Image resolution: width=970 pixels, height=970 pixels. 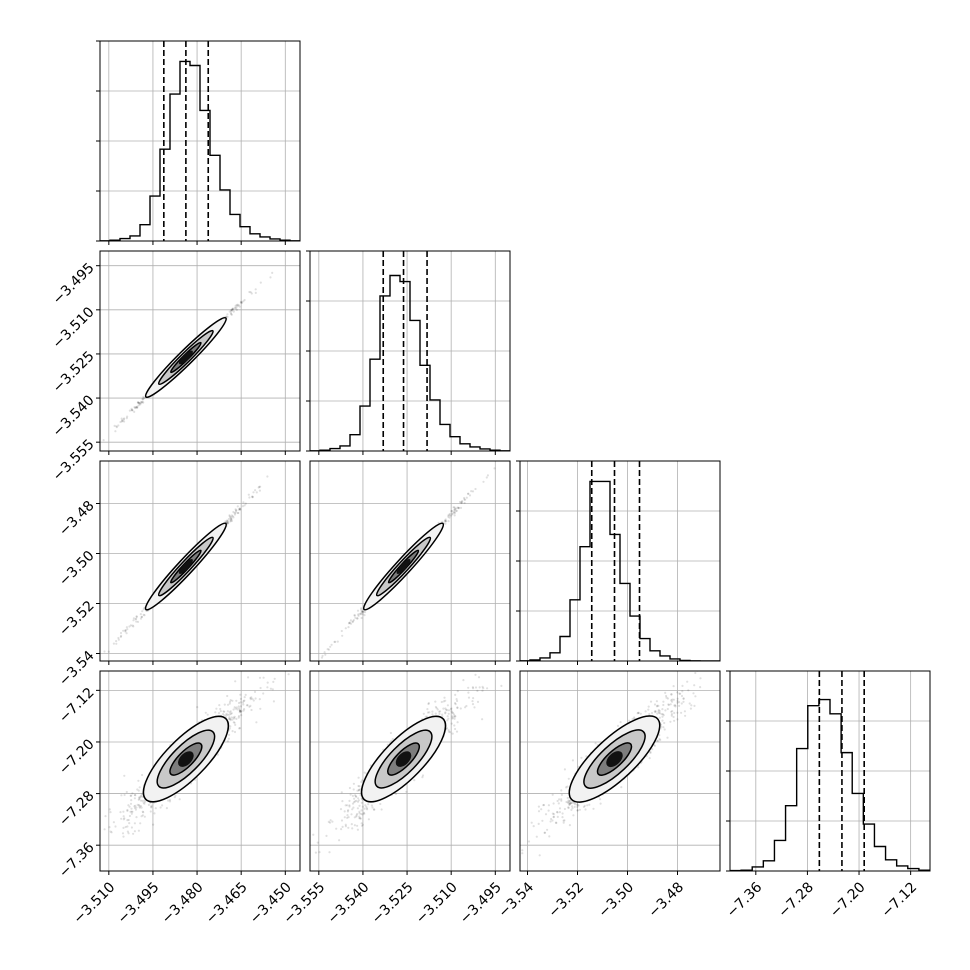 What do you see at coordinates (395, 798) in the screenshot?
I see `scatter-panel-3-1: −3.555−3.540−3.525−3.510−3.495` at bounding box center [395, 798].